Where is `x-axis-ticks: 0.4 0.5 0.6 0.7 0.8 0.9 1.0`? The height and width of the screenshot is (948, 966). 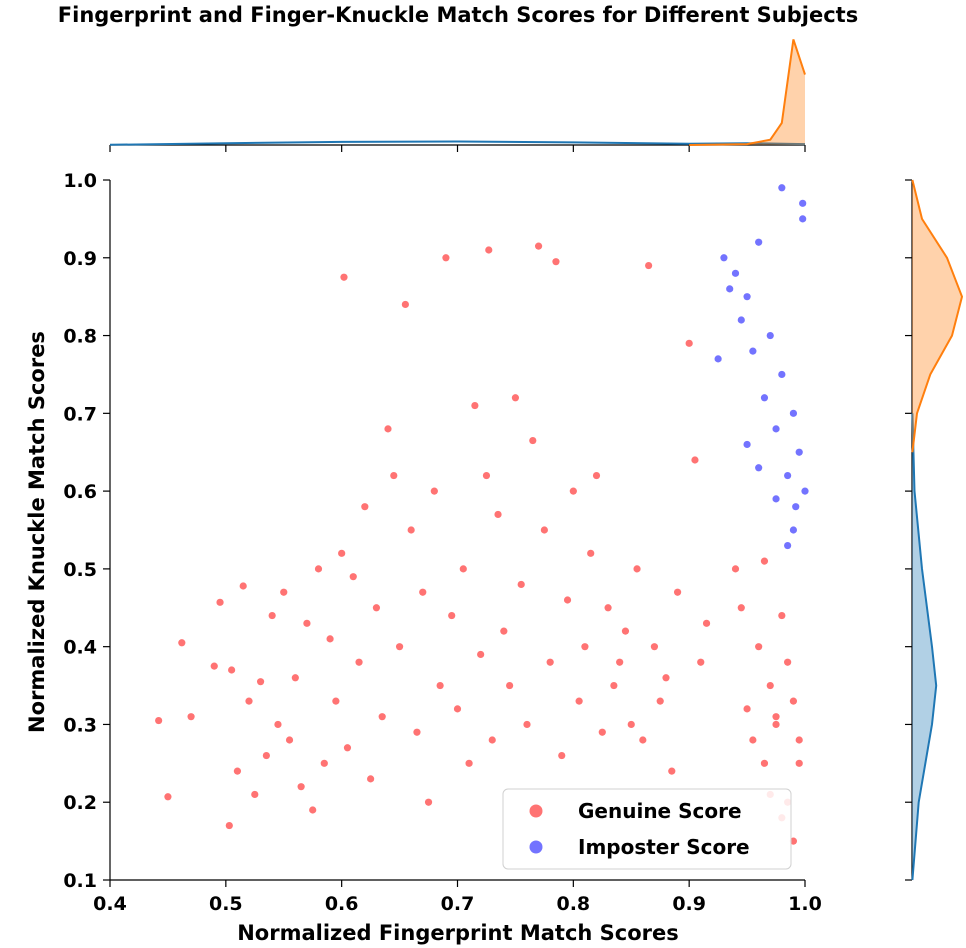 x-axis-ticks: 0.4 0.5 0.6 0.7 0.8 0.9 1.0 is located at coordinates (457, 897).